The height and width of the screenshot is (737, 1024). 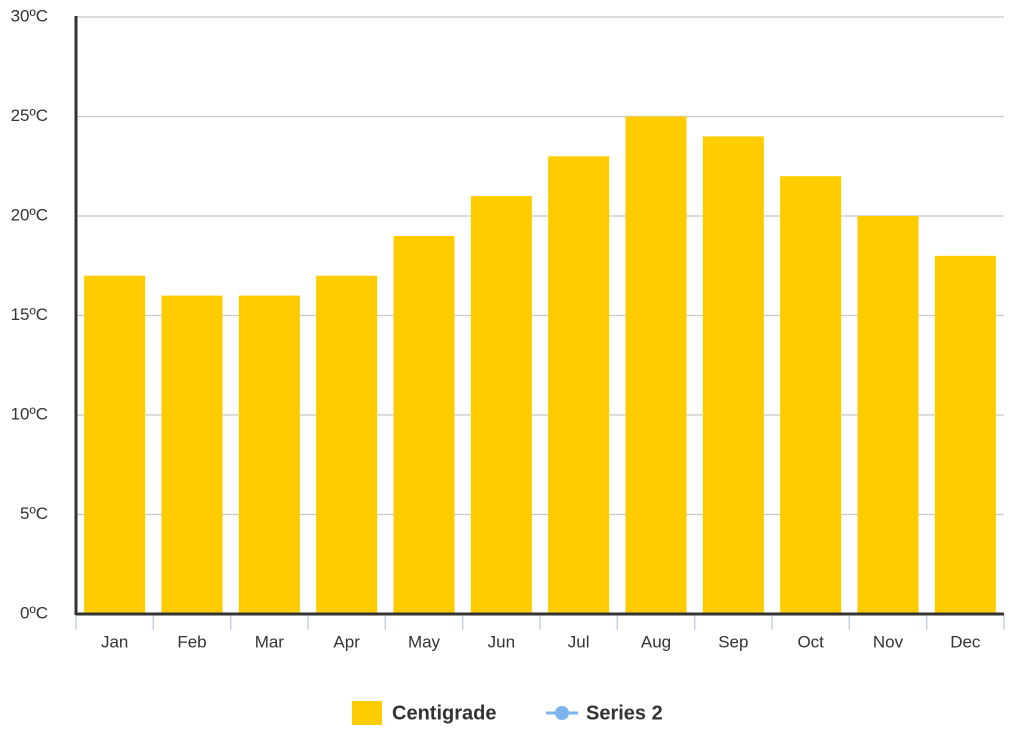 What do you see at coordinates (34, 513) in the screenshot?
I see `y-tick-label: 5ºC` at bounding box center [34, 513].